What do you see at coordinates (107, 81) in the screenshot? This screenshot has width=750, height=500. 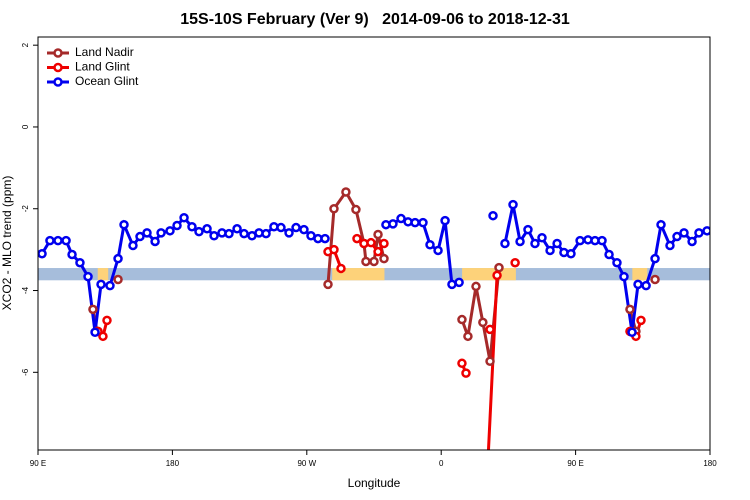 I see `legend-label: Ocean Glint` at bounding box center [107, 81].